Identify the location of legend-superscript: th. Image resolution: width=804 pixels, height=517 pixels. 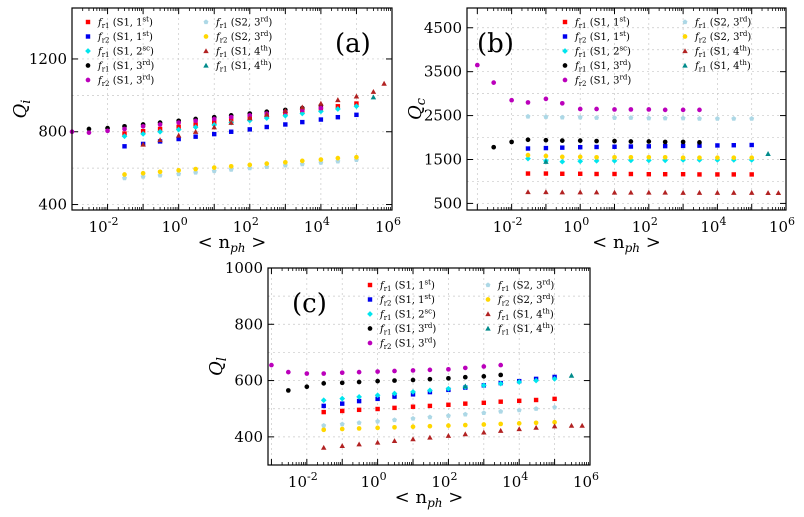
(265, 63).